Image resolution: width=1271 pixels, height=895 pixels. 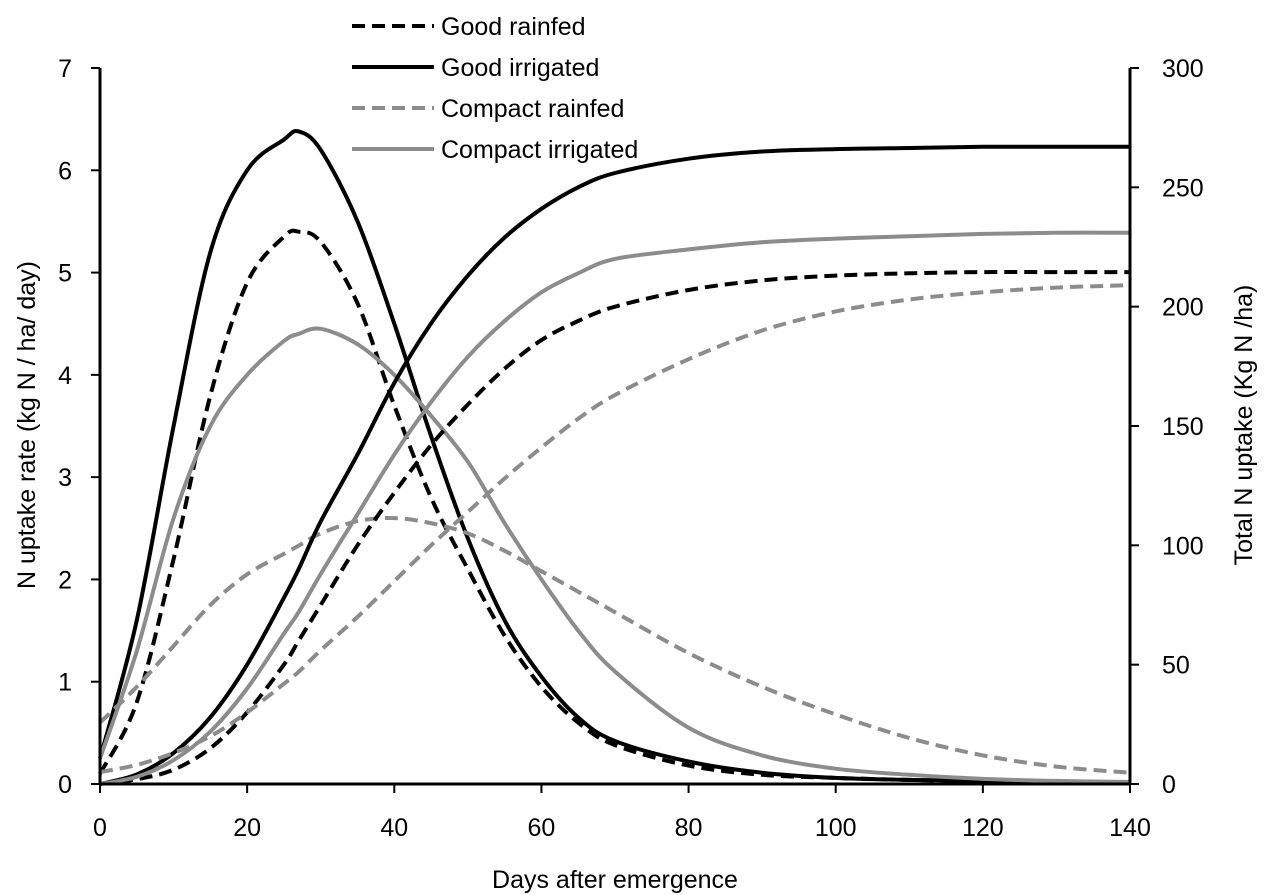 What do you see at coordinates (615, 880) in the screenshot?
I see `x-axis-title: Days after emergence` at bounding box center [615, 880].